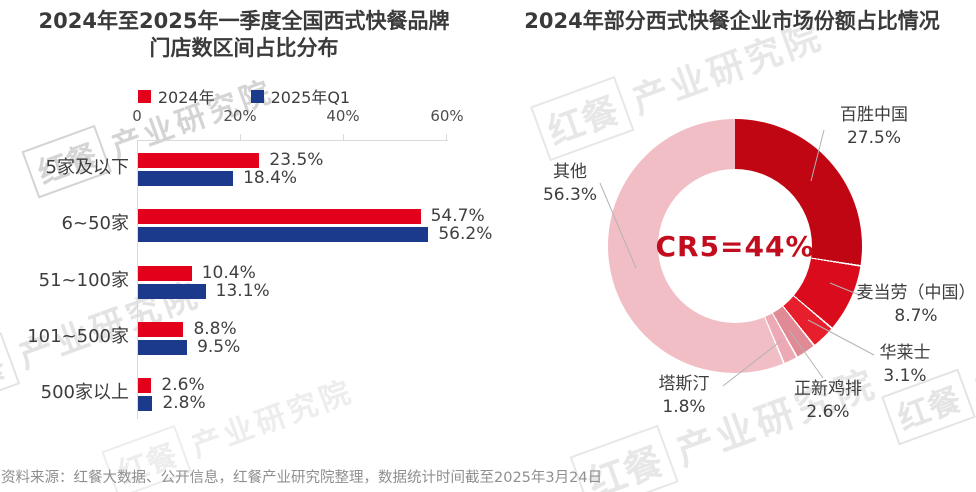 This screenshot has width=976, height=492. What do you see at coordinates (95, 224) in the screenshot?
I see `category-label: 6~50家` at bounding box center [95, 224].